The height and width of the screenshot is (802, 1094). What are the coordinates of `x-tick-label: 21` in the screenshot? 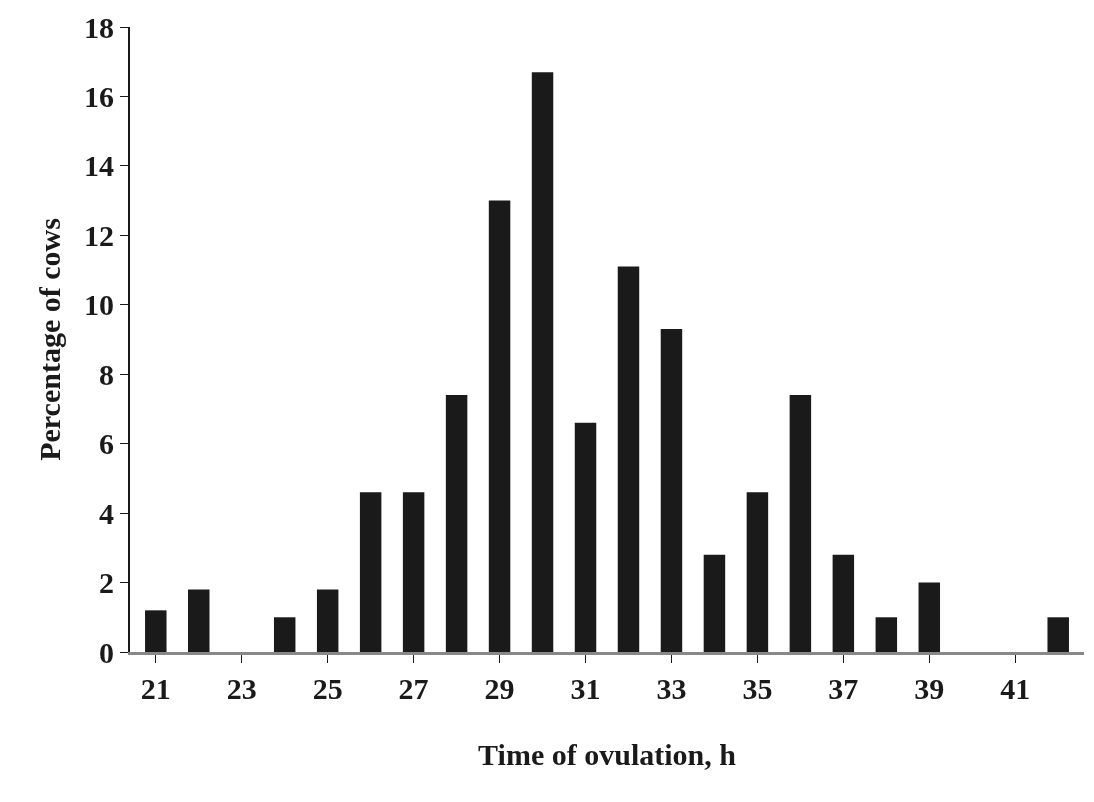 It's located at (155, 688).